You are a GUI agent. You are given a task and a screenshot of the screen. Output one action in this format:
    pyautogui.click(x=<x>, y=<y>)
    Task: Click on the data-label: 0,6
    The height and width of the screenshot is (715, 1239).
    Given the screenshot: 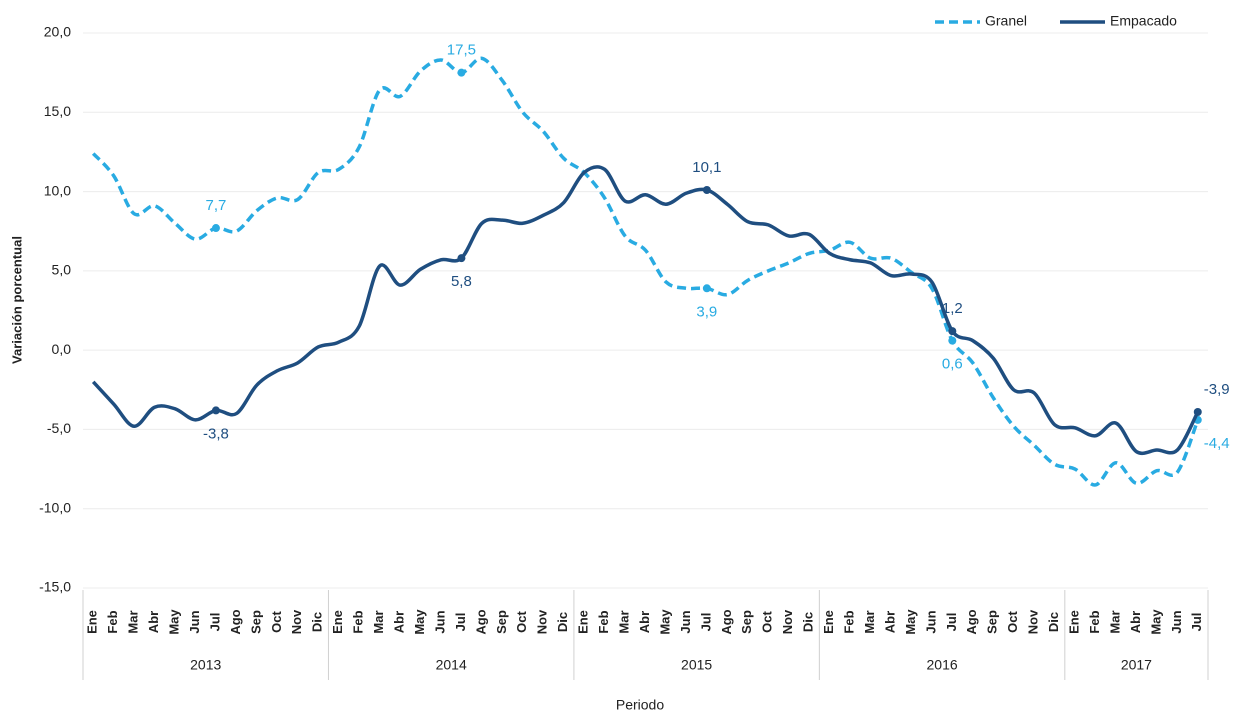 What is the action you would take?
    pyautogui.click(x=952, y=364)
    